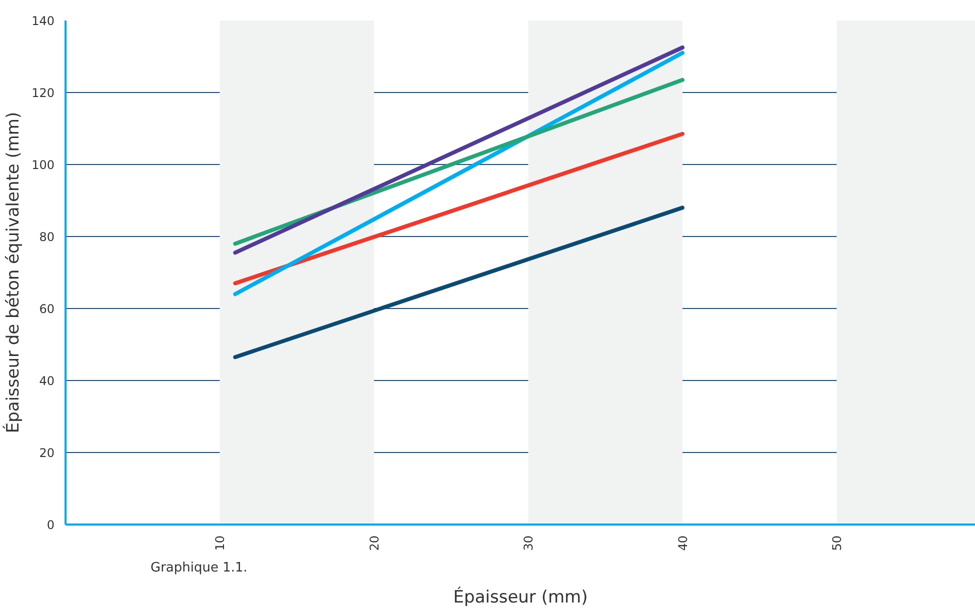  I want to click on x-tick-label: 50, so click(837, 543).